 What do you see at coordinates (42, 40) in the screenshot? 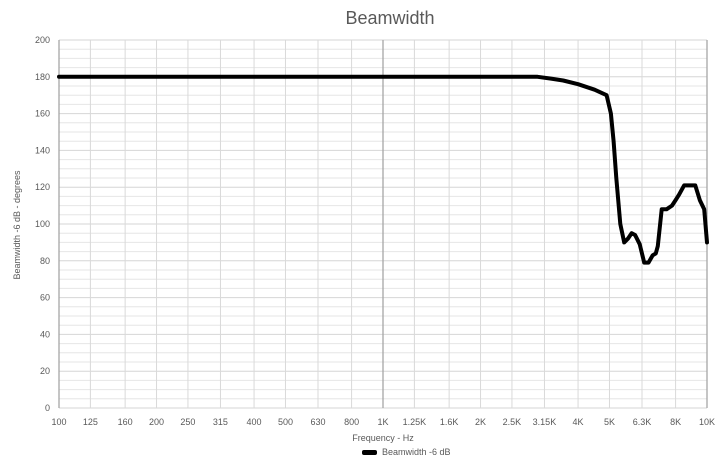
I see `y-tick-label: 200` at bounding box center [42, 40].